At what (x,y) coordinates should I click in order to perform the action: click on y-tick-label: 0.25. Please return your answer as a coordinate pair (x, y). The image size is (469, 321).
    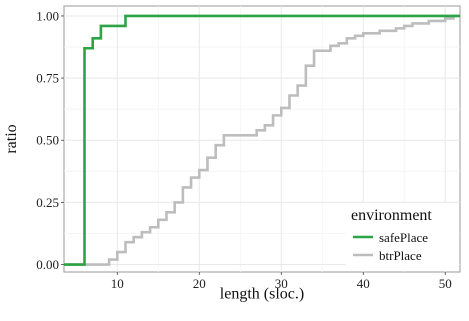
    Looking at the image, I should click on (47, 202).